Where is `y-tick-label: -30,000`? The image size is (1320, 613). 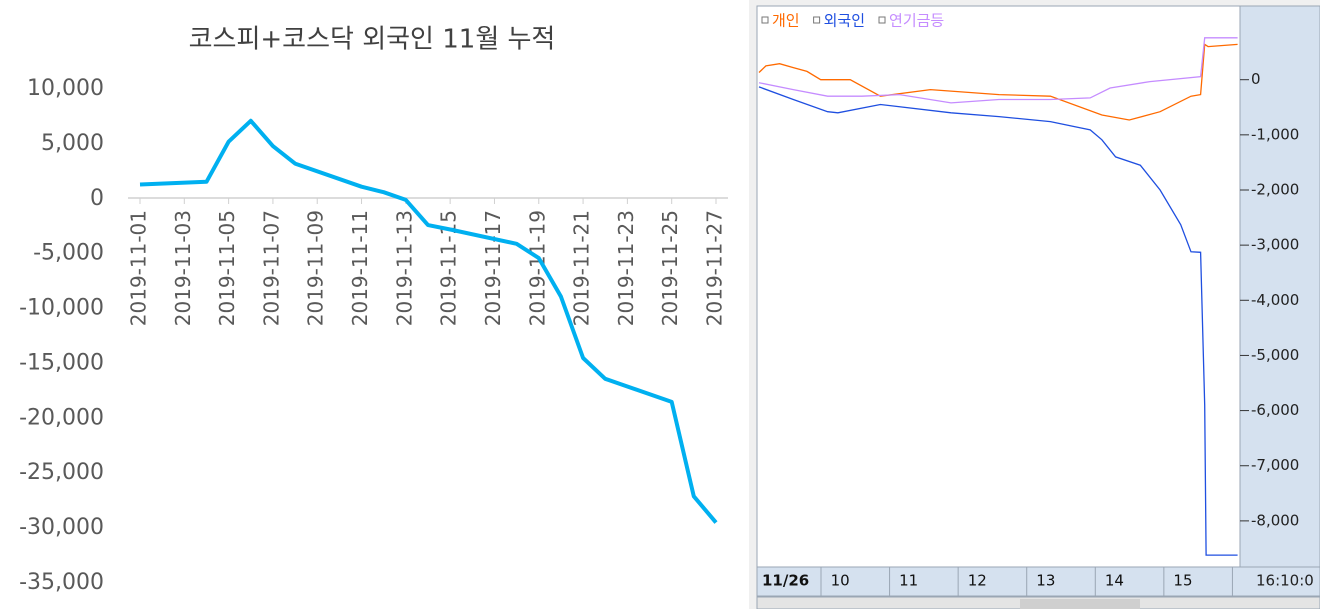 y-tick-label: -30,000 is located at coordinates (61, 527).